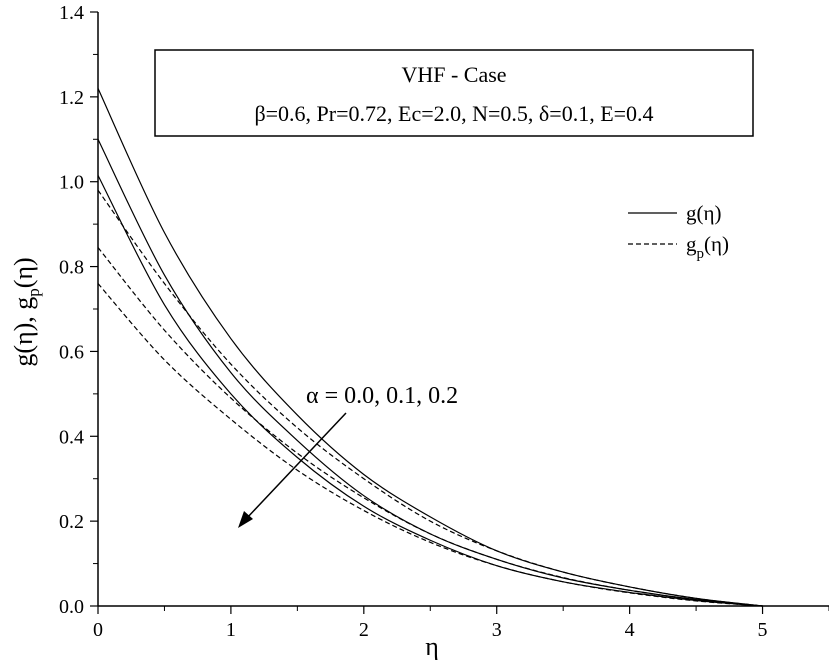 The height and width of the screenshot is (660, 829). Describe the element at coordinates (71, 268) in the screenshot. I see `y-tick-label: 0.8` at that location.